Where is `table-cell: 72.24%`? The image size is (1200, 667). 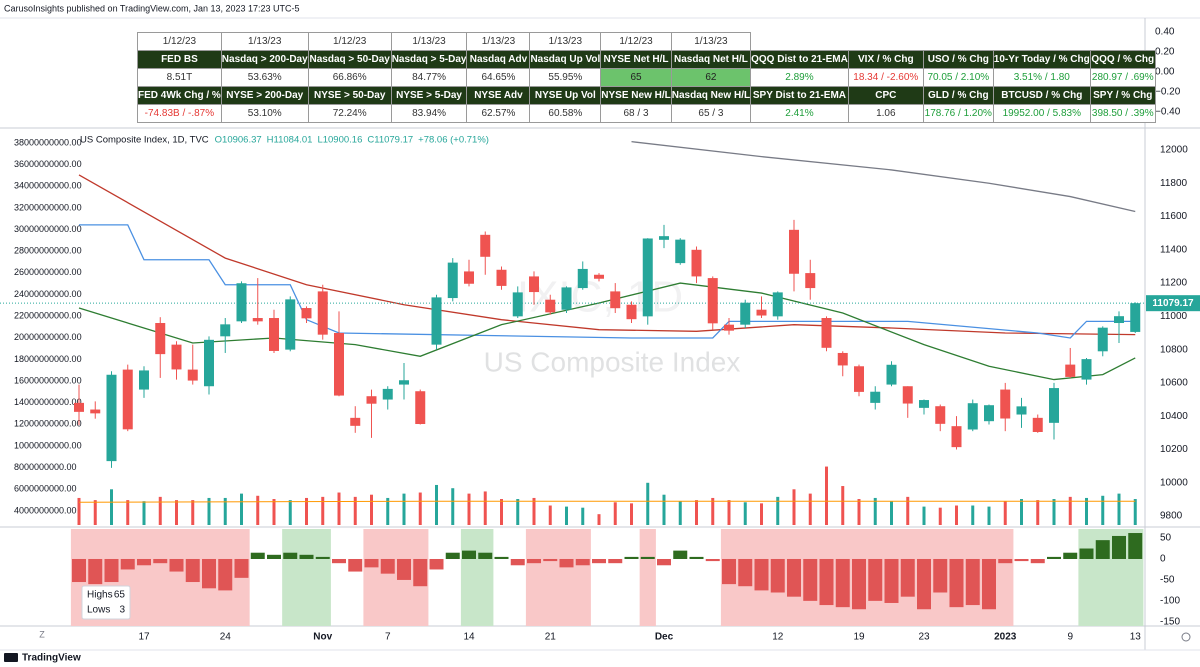 table-cell: 72.24% is located at coordinates (349, 113).